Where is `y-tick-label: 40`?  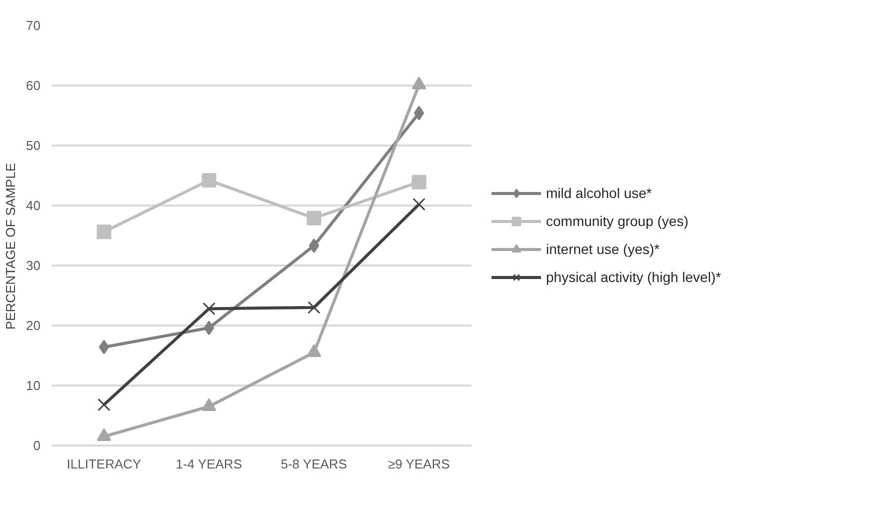 y-tick-label: 40 is located at coordinates (33, 205).